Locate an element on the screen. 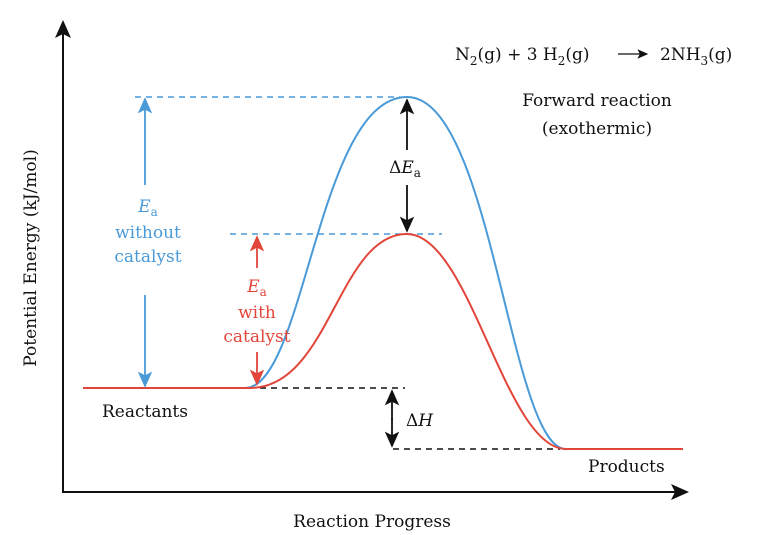 The width and height of the screenshot is (767, 535). reaction-equation: N2(g) + 3 H2(g) is located at coordinates (522, 56).